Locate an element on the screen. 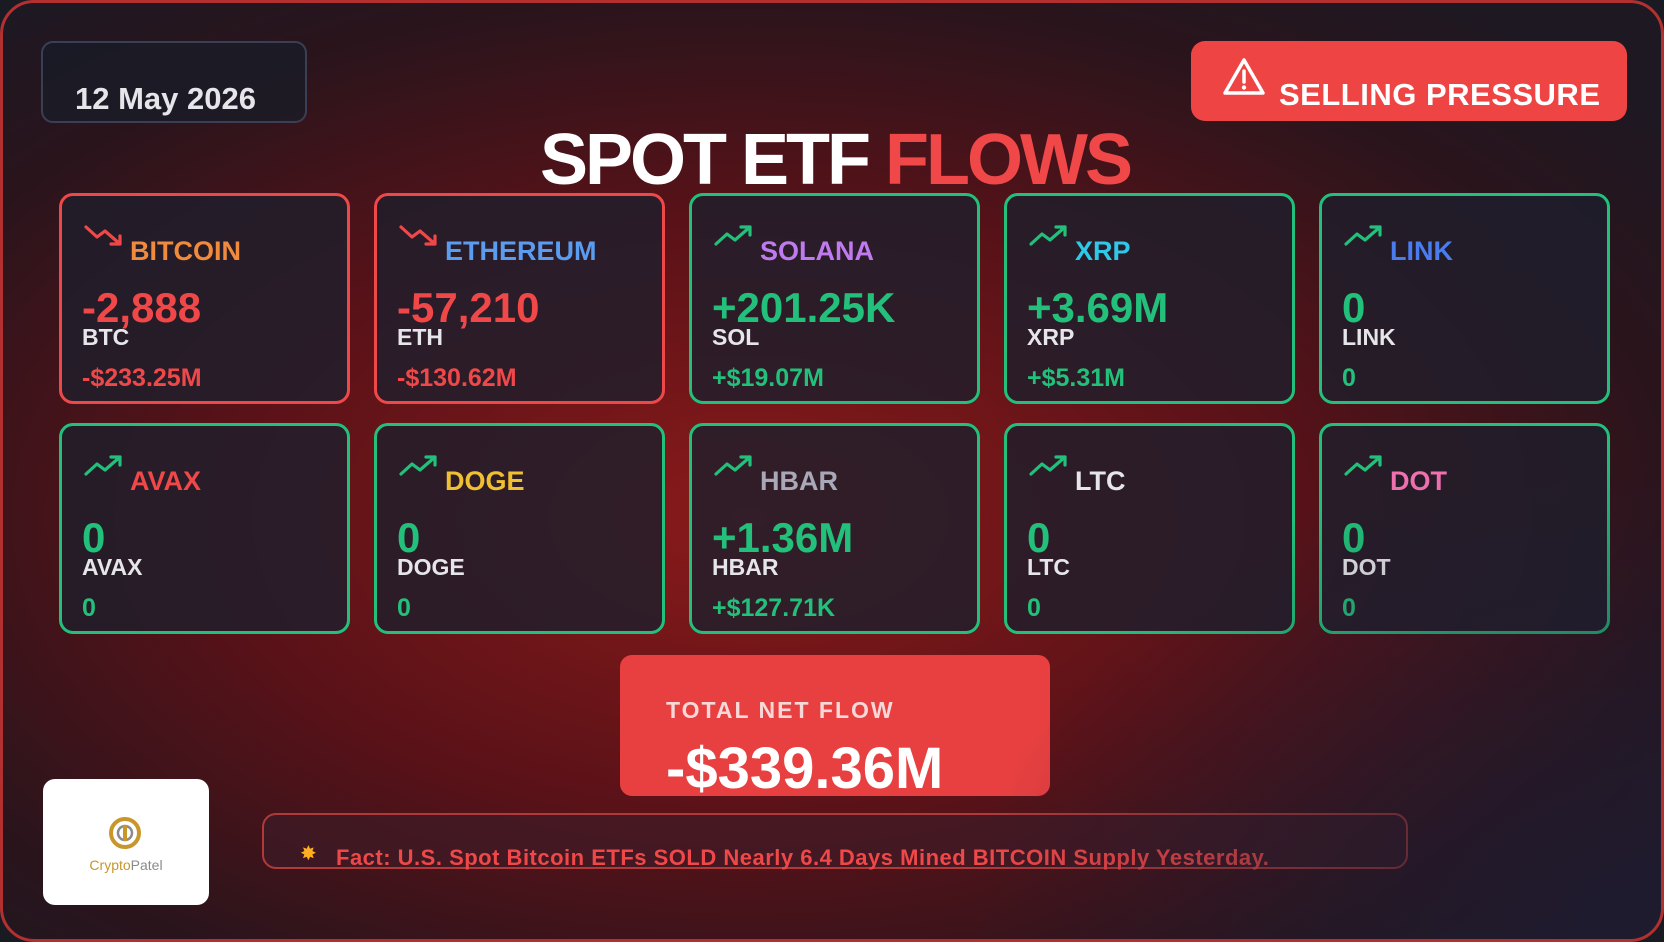  title-part-white: SPOT ETF is located at coordinates (705, 160).